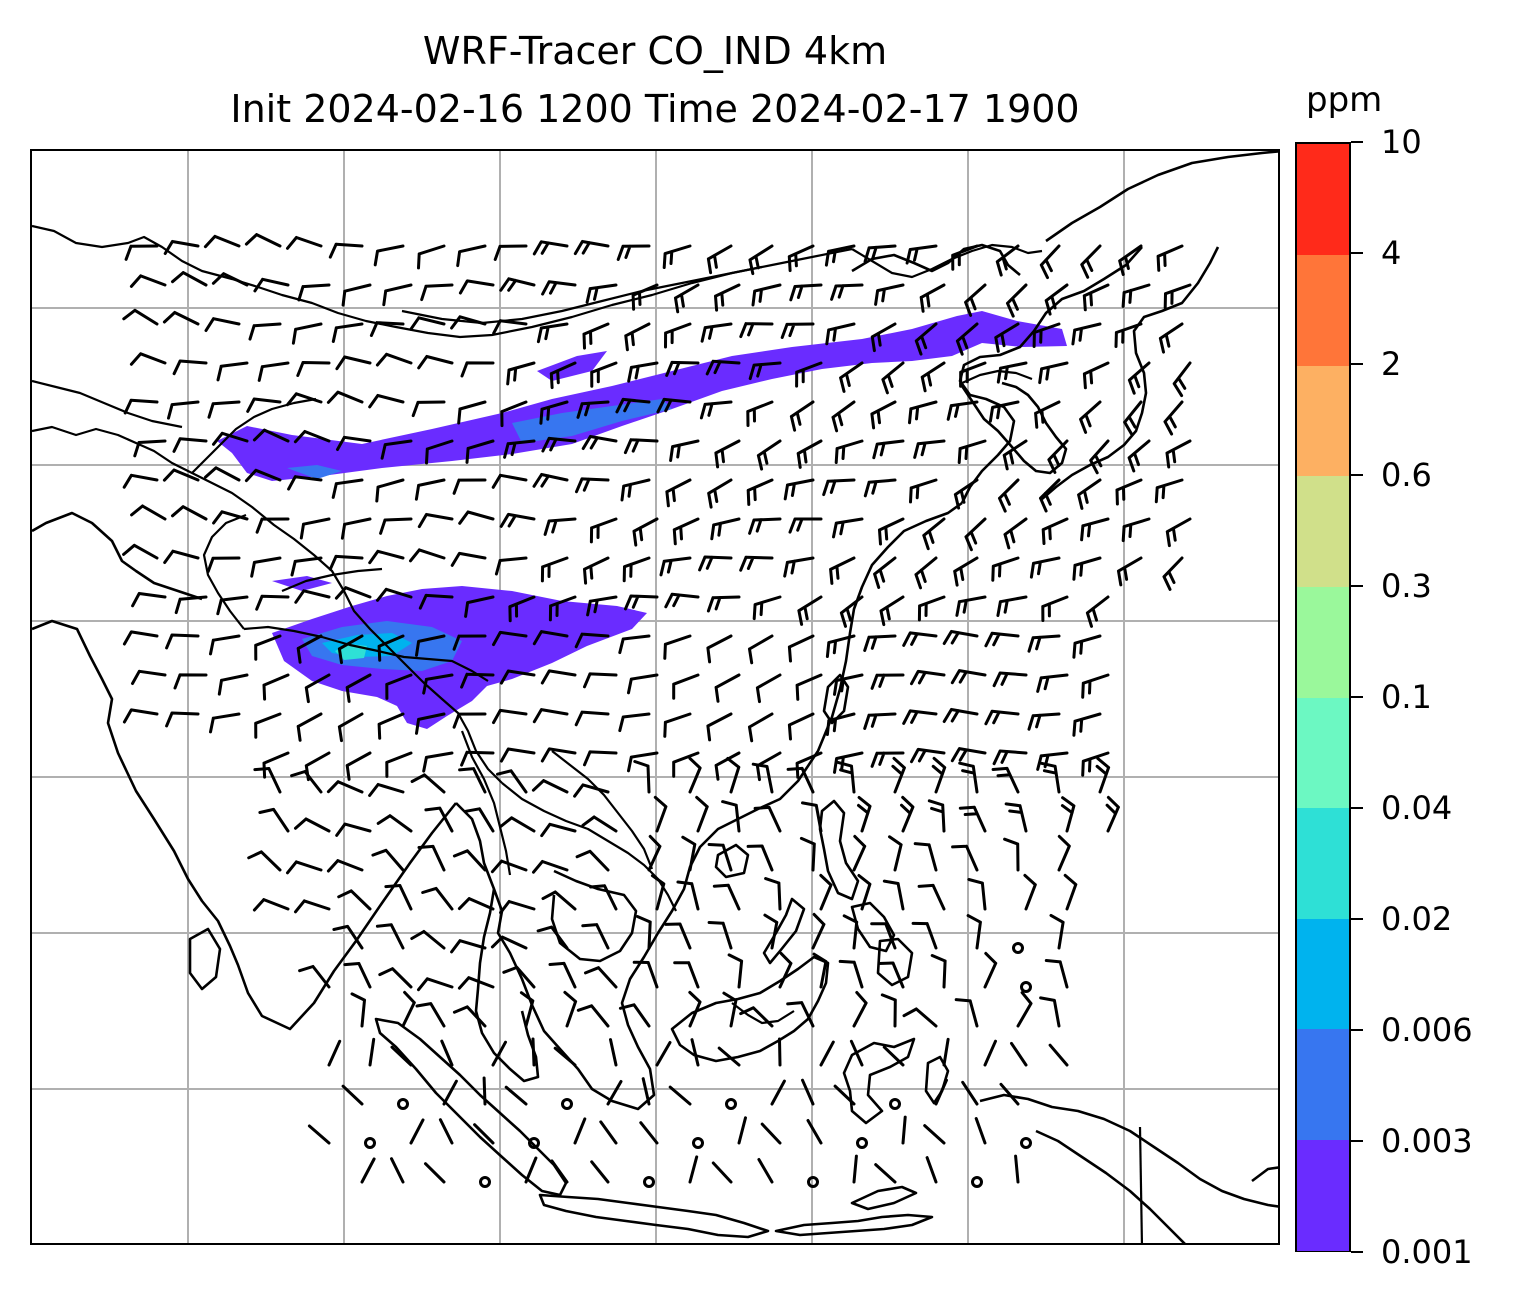 Image resolution: width=1528 pixels, height=1306 pixels. What do you see at coordinates (750, 1009) in the screenshot?
I see `coastline-borneo` at bounding box center [750, 1009].